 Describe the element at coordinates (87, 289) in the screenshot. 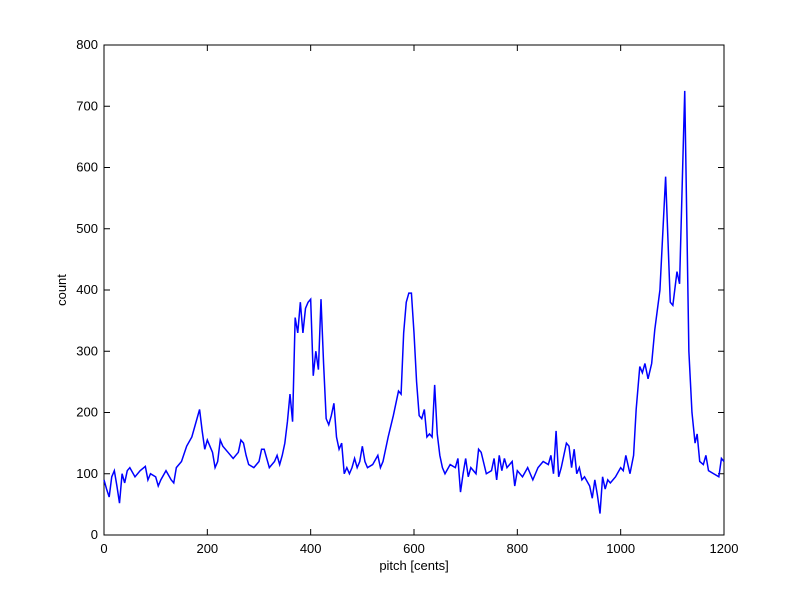

I see `y-tick-label: 400` at that location.